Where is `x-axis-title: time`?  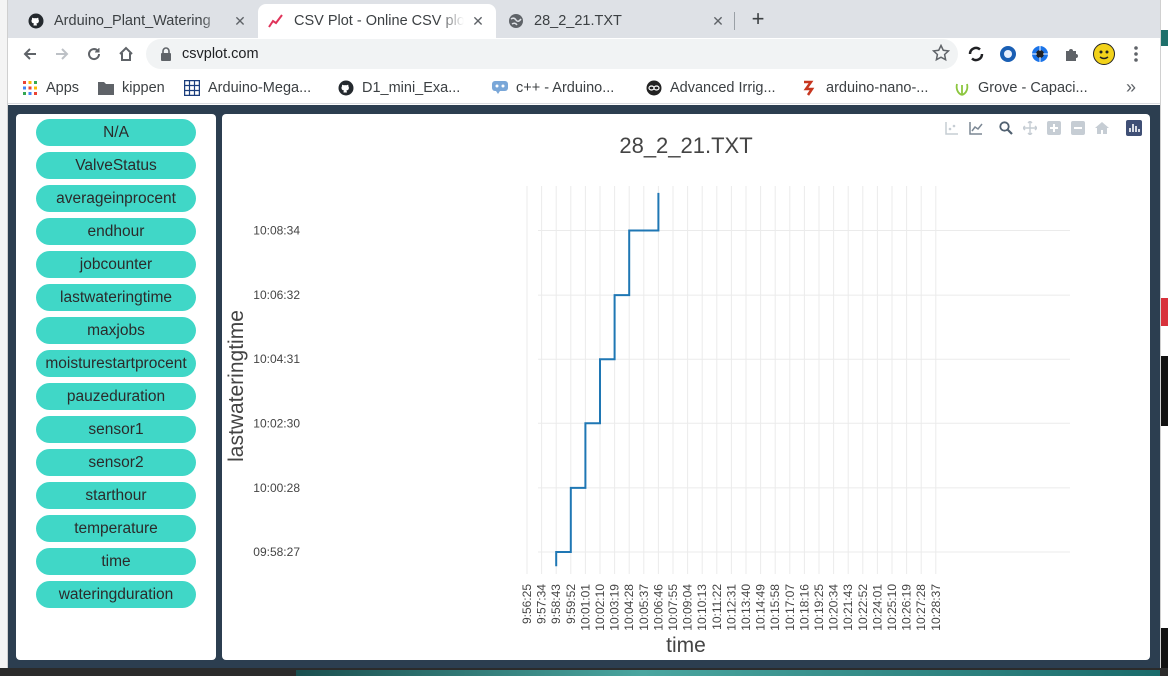
x-axis-title: time is located at coordinates (686, 645).